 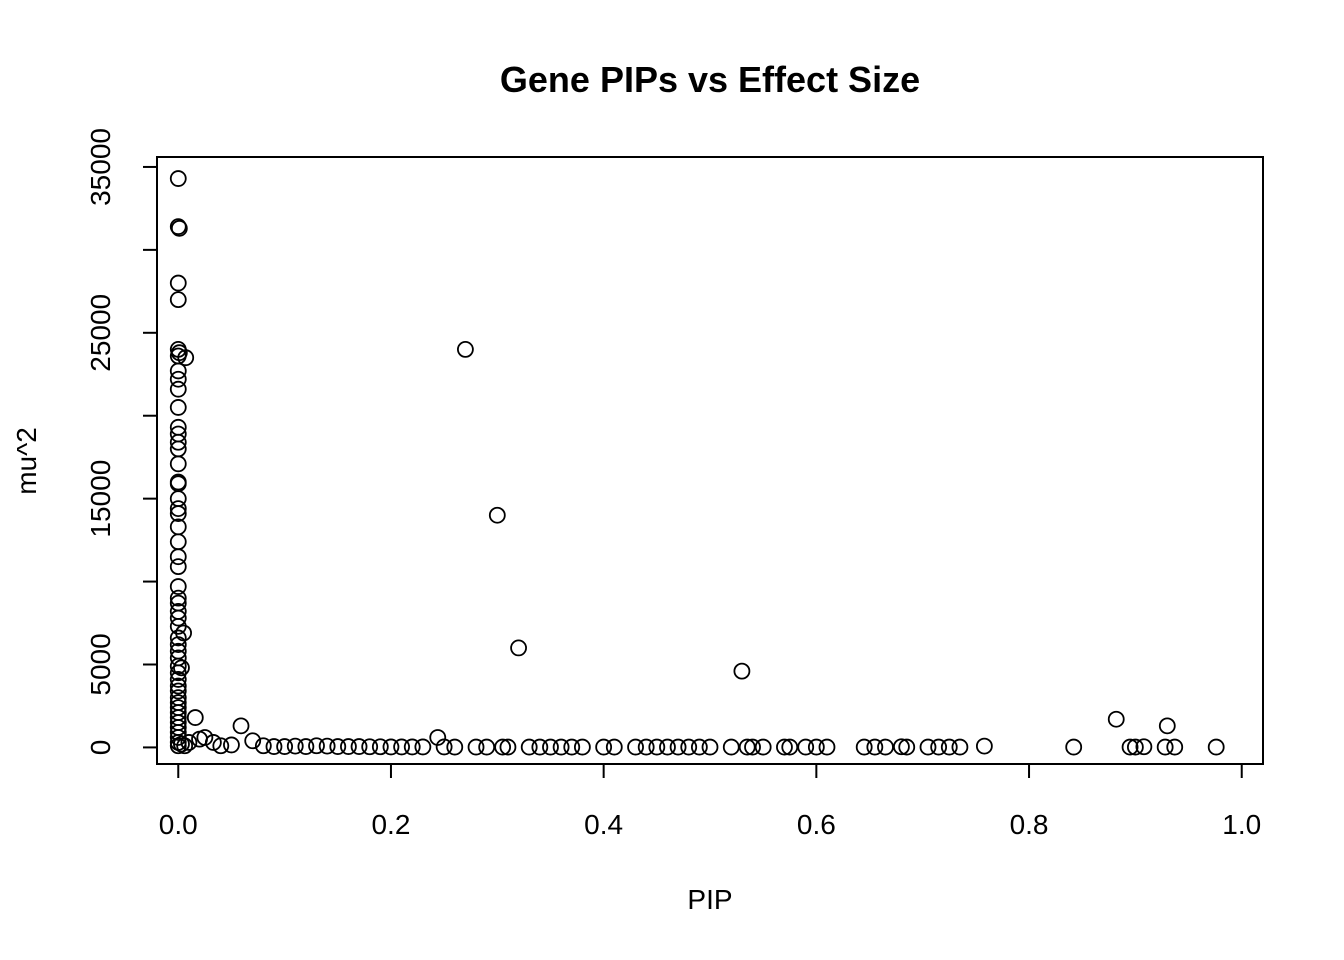 I want to click on y-tick-label: 5000, so click(x=100, y=664).